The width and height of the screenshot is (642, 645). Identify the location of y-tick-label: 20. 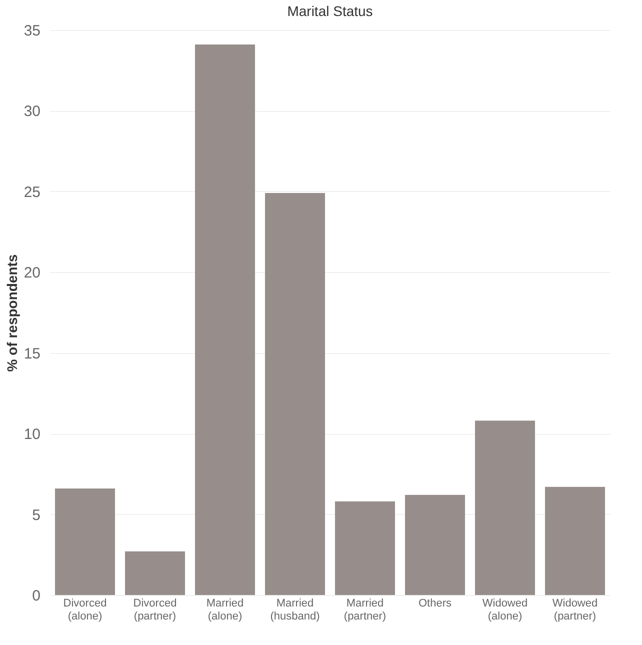
(32, 273).